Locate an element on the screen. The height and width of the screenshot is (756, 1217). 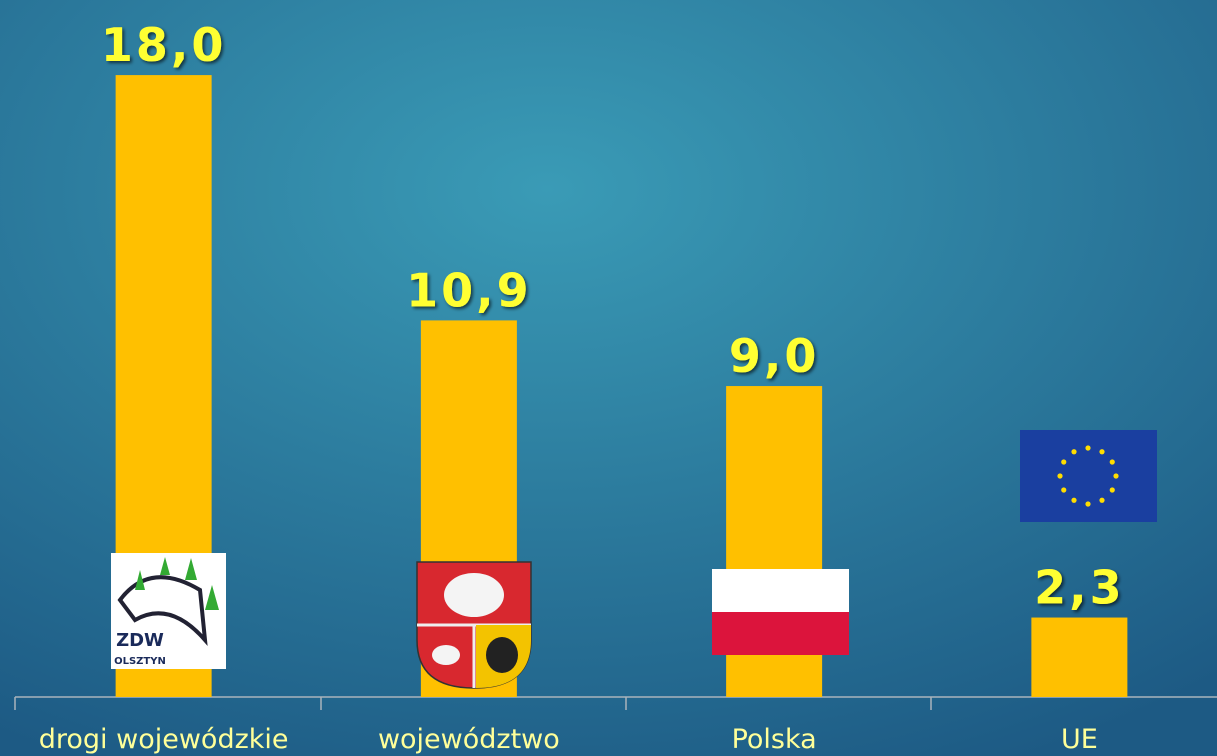
category-separators is located at coordinates (473, 703).